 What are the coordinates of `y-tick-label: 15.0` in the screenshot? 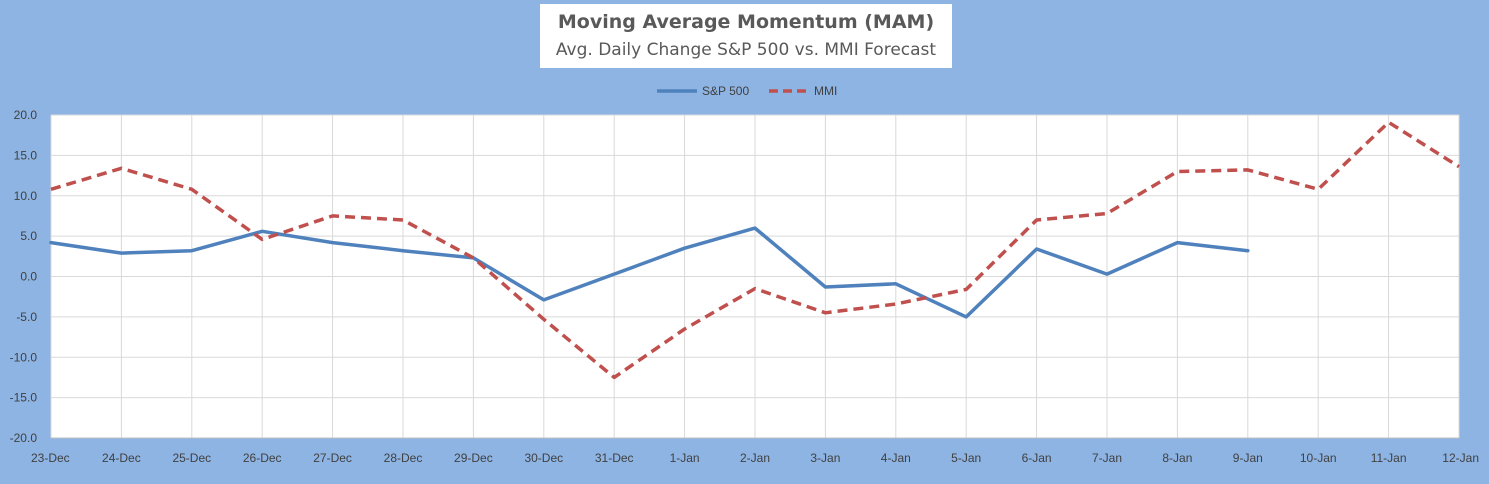 It's located at (26, 155).